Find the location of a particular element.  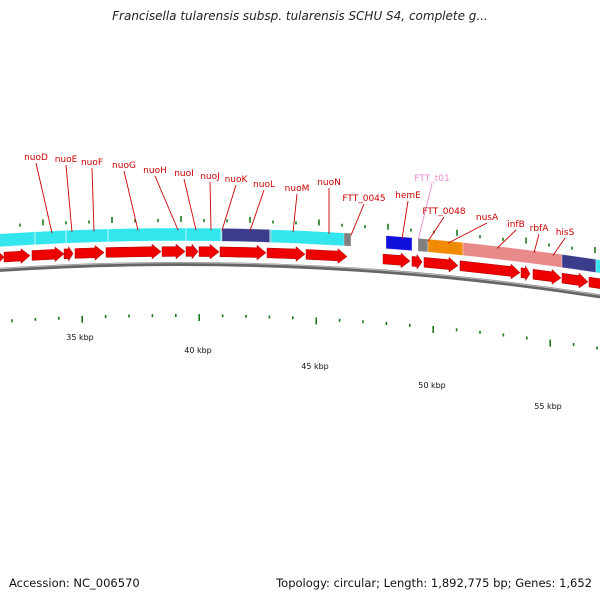

gene-label-ftt-t01: FTT_t01 is located at coordinates (431, 179).